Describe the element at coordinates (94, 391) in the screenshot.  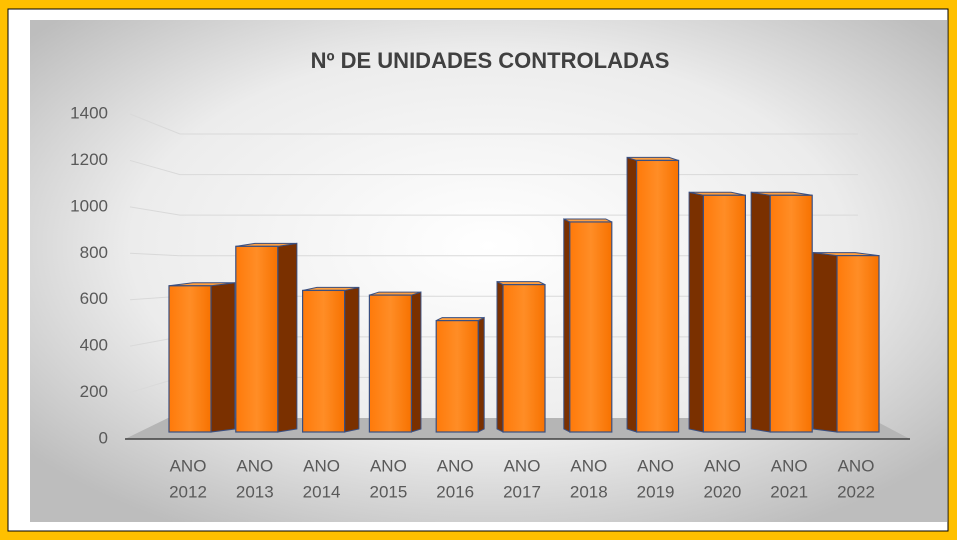
I see `y-tick-label: 200` at that location.